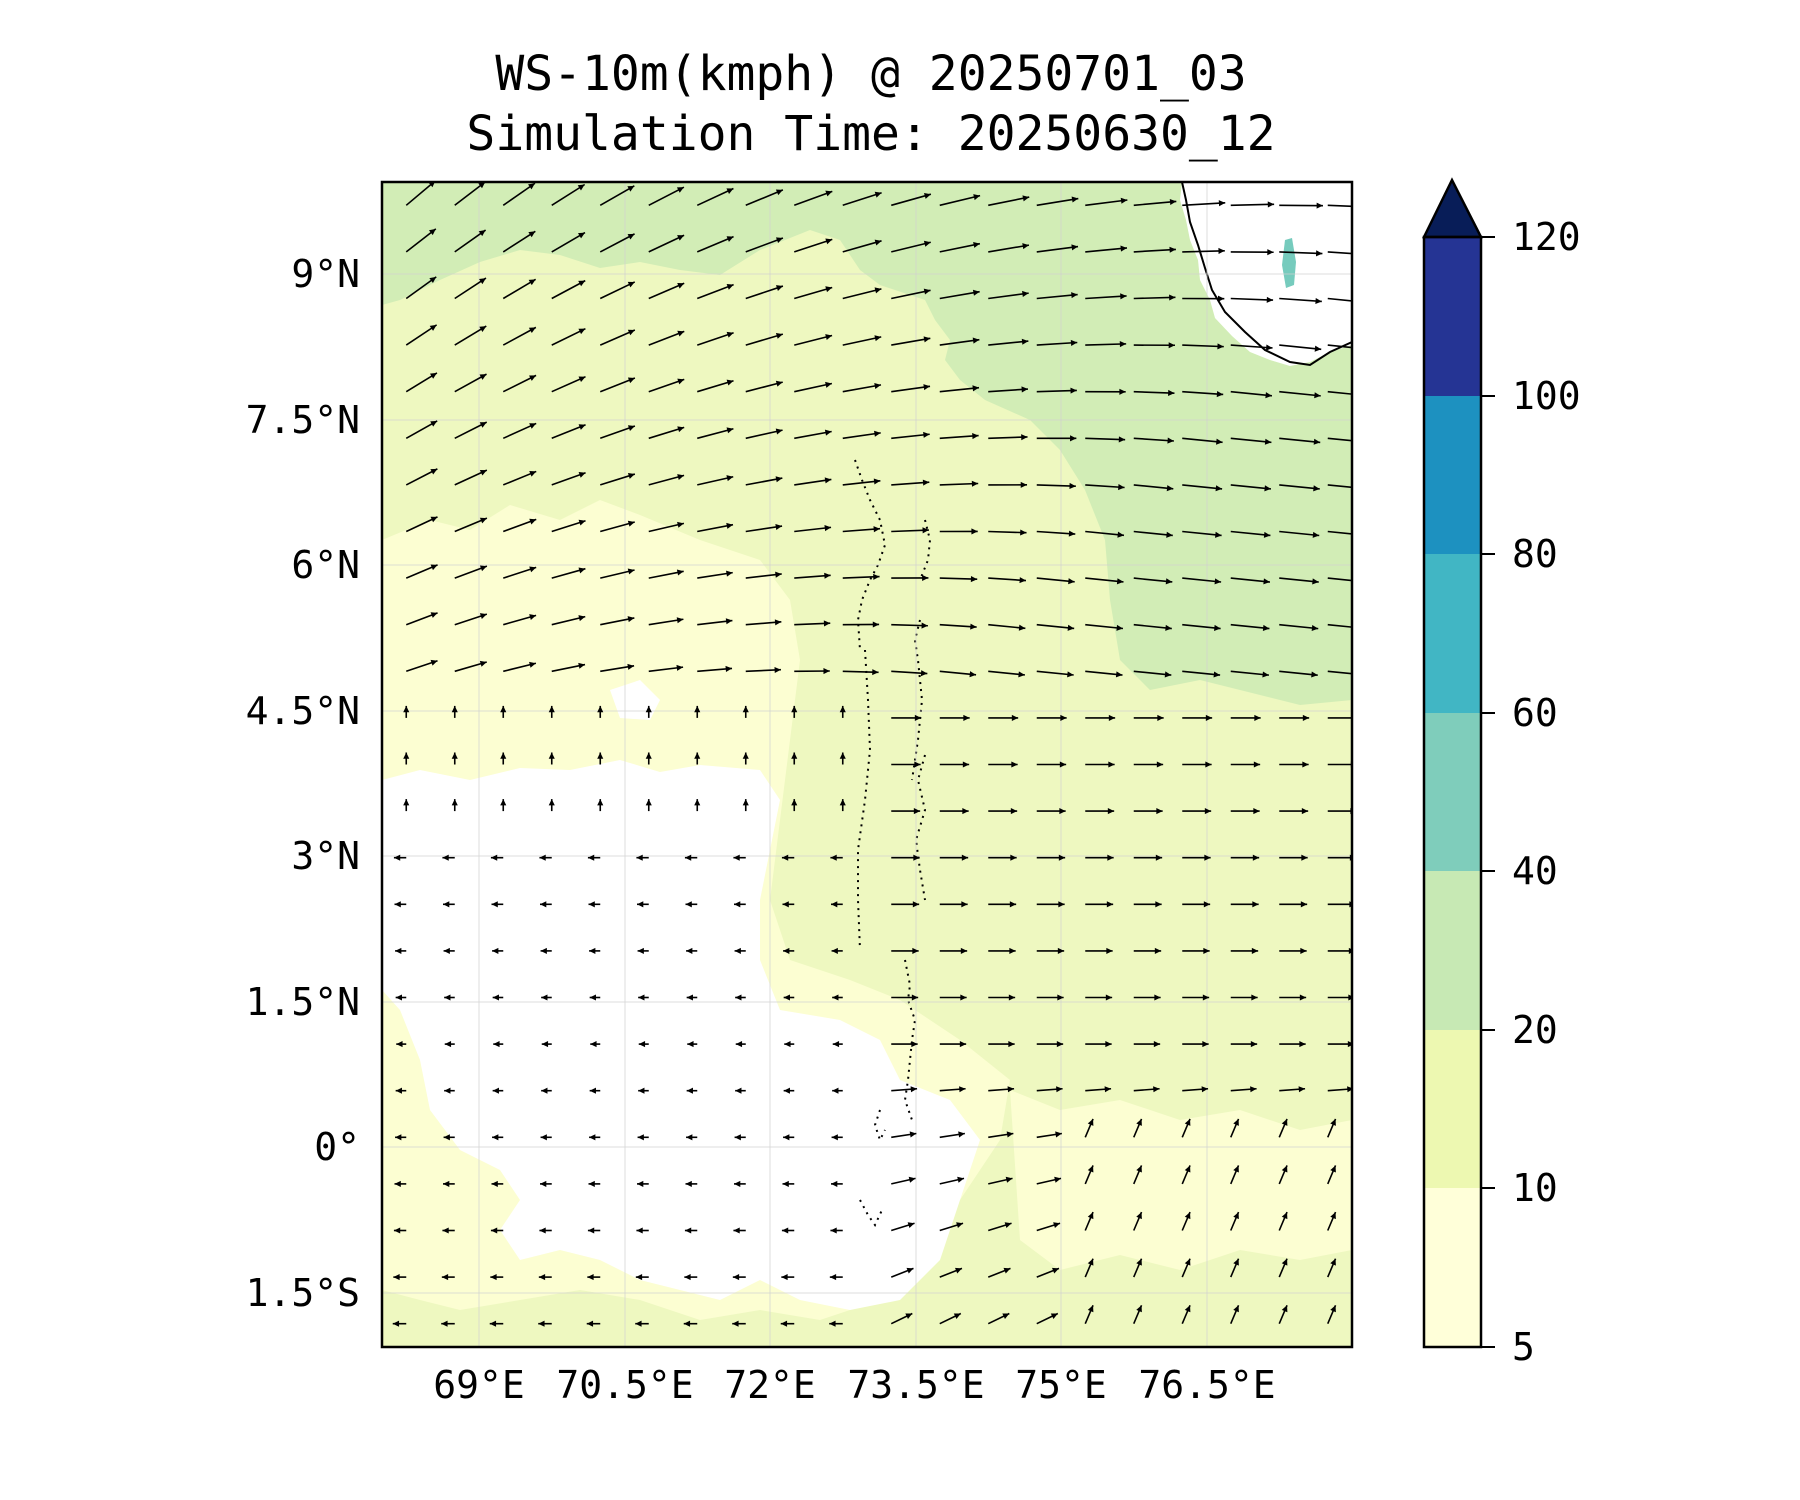 Image resolution: width=1800 pixels, height=1500 pixels. I want to click on colorbar-tick-label: 120, so click(1546, 237).